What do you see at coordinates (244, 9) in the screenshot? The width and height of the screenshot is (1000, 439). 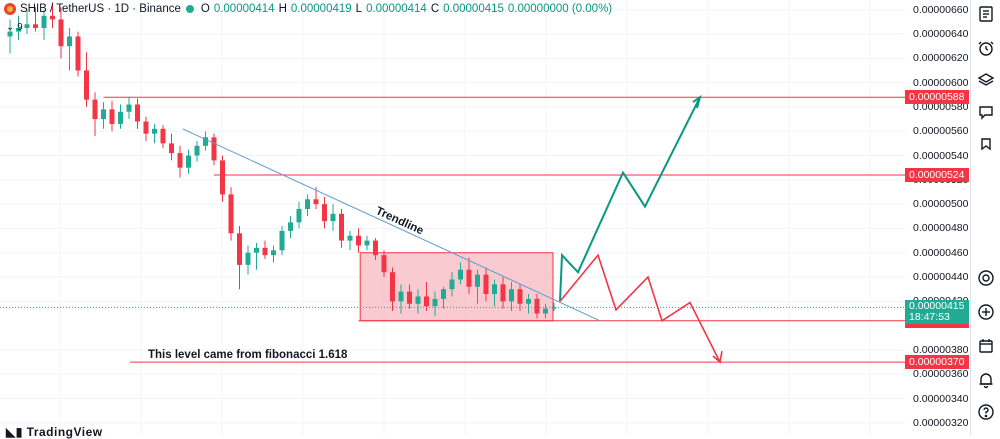 I see `open-value: 0.00000414` at bounding box center [244, 9].